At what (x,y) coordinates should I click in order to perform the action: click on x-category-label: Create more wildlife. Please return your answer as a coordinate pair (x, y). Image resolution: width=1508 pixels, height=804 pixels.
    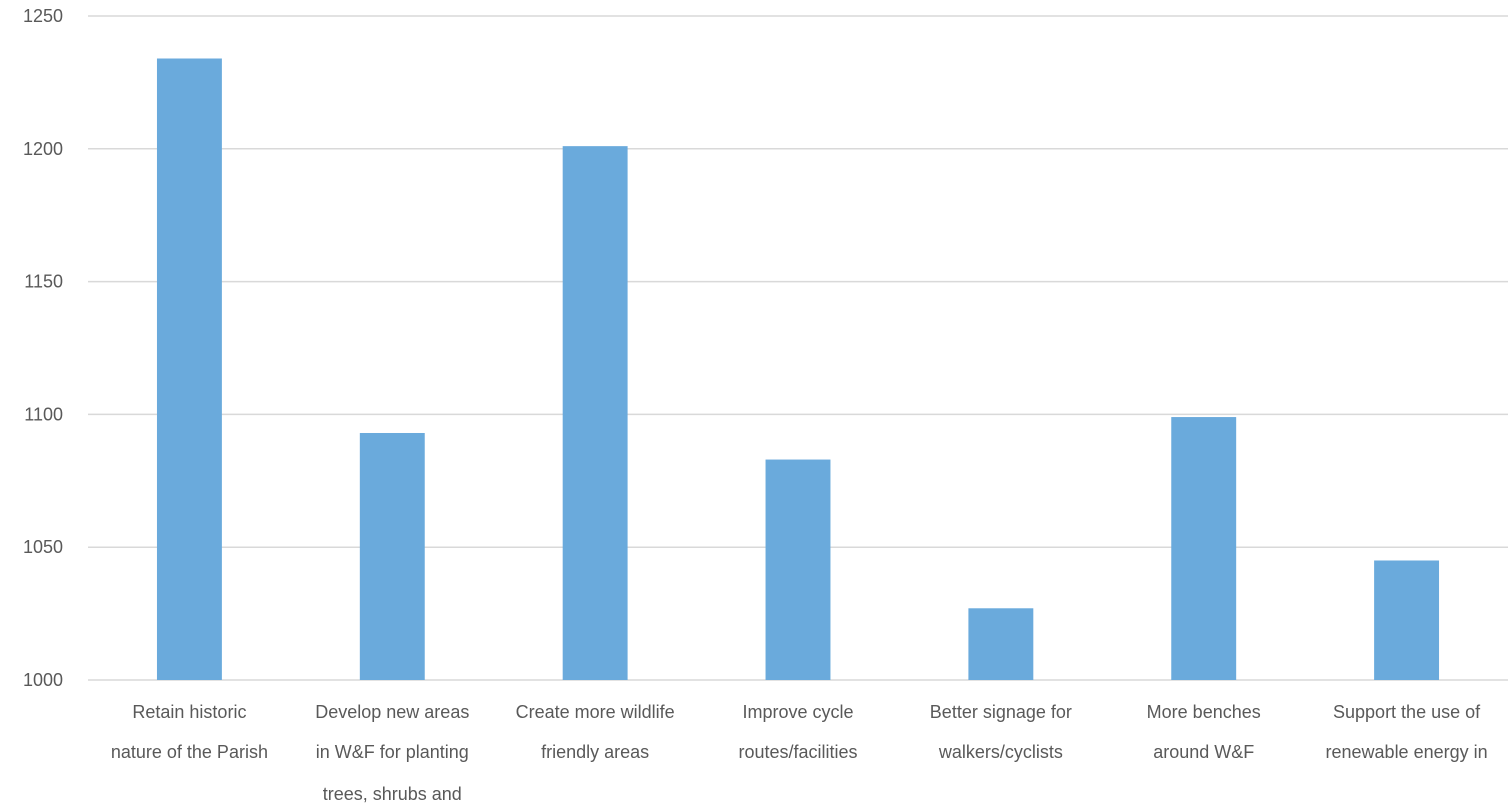
    Looking at the image, I should click on (595, 712).